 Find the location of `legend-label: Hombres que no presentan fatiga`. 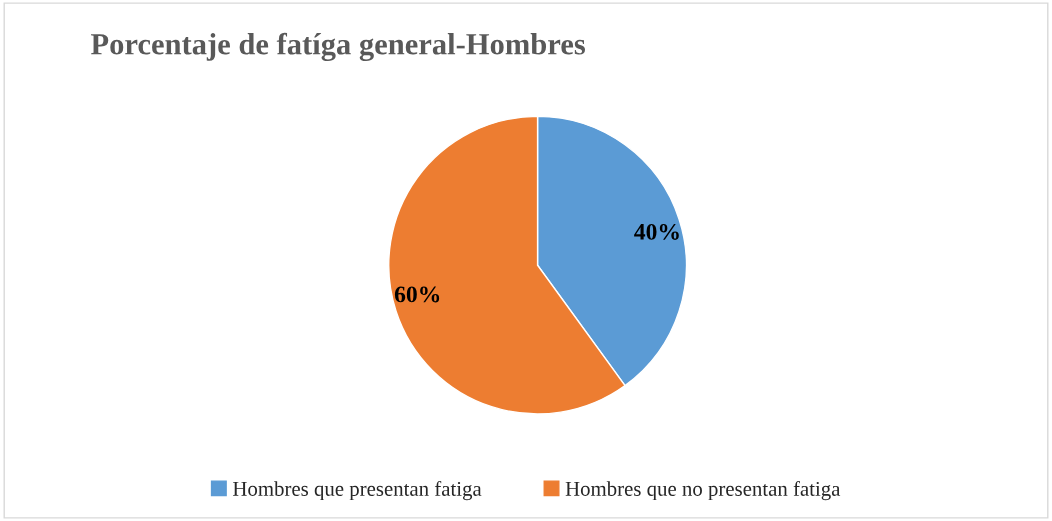

legend-label: Hombres que no presentan fatiga is located at coordinates (703, 491).